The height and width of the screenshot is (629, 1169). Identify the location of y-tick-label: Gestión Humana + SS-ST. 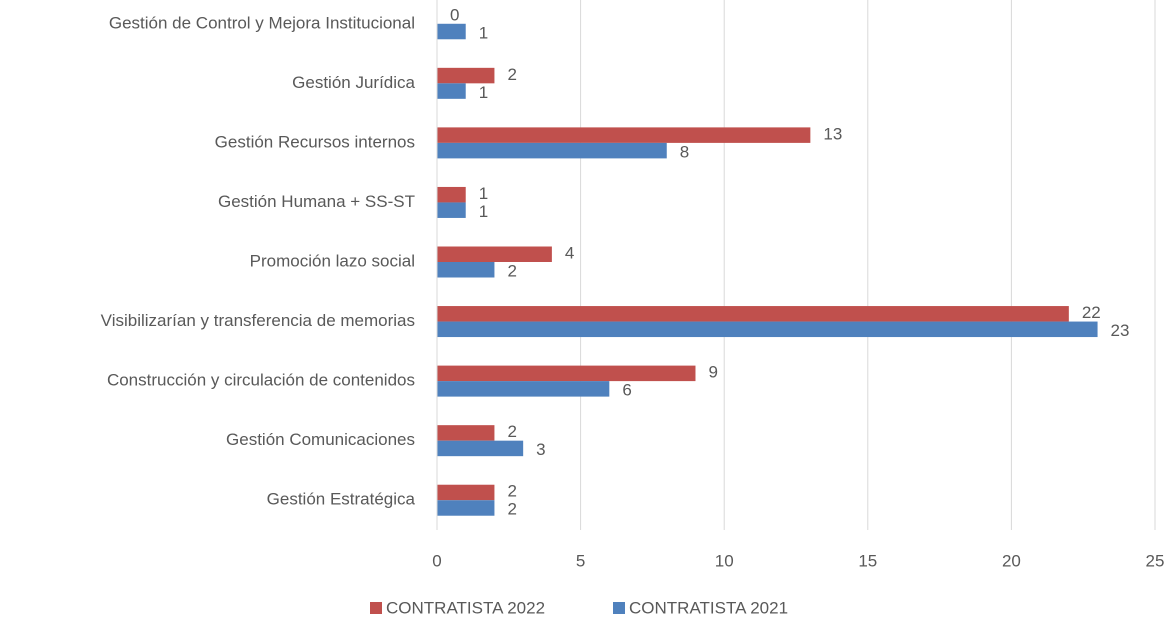
(316, 201).